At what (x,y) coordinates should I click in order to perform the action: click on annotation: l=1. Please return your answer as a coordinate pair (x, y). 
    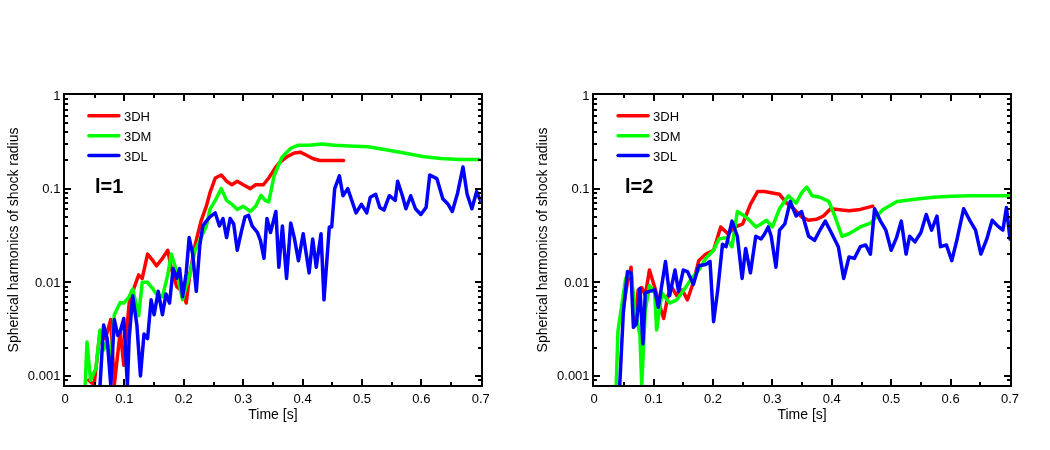
    Looking at the image, I should click on (109, 186).